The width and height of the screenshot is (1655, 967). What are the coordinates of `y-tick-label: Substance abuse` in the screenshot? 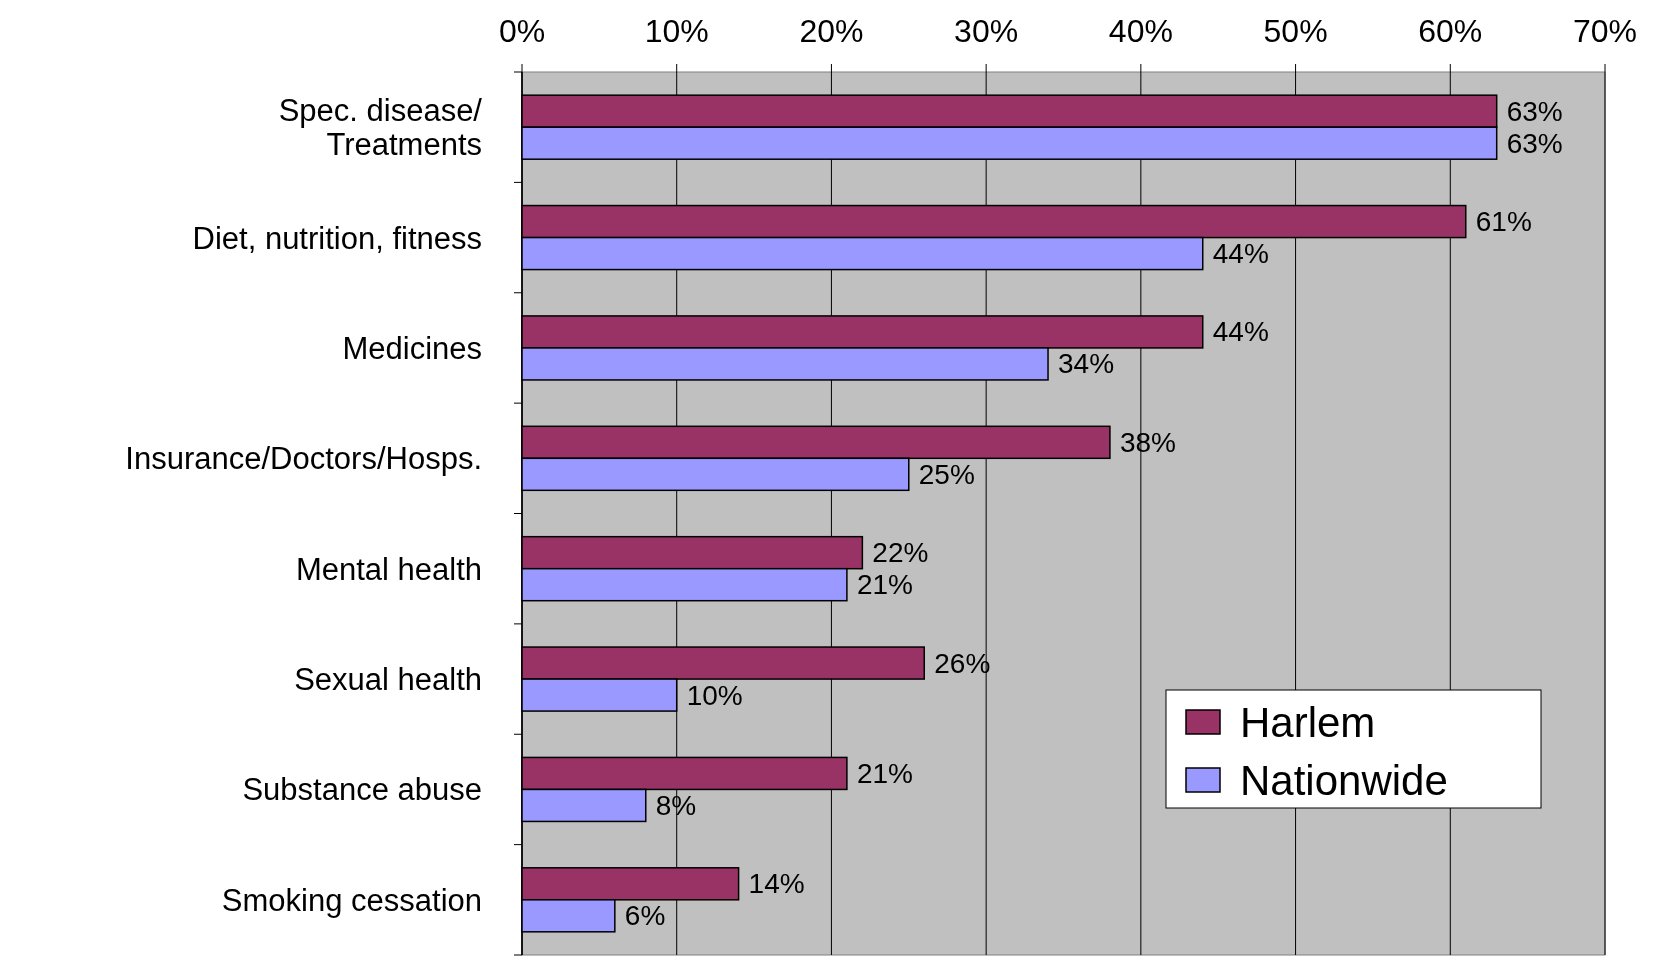 It's located at (362, 789).